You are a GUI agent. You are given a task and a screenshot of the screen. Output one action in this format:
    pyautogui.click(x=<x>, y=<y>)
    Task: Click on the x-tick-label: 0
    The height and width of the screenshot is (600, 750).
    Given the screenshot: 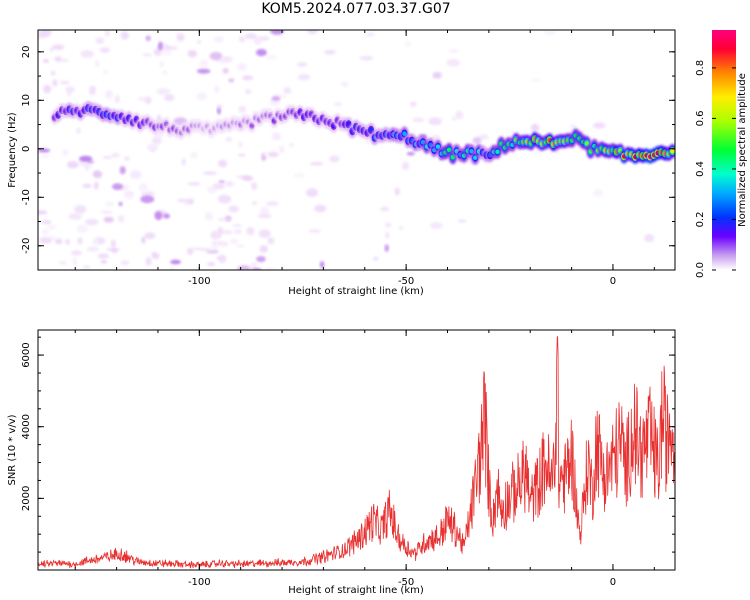 What is the action you would take?
    pyautogui.click(x=613, y=281)
    